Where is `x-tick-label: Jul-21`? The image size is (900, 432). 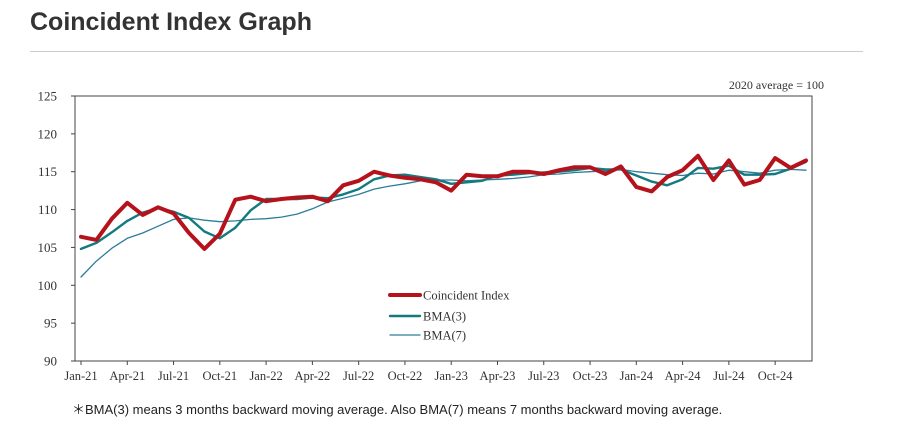 x-tick-label: Jul-21 is located at coordinates (173, 376).